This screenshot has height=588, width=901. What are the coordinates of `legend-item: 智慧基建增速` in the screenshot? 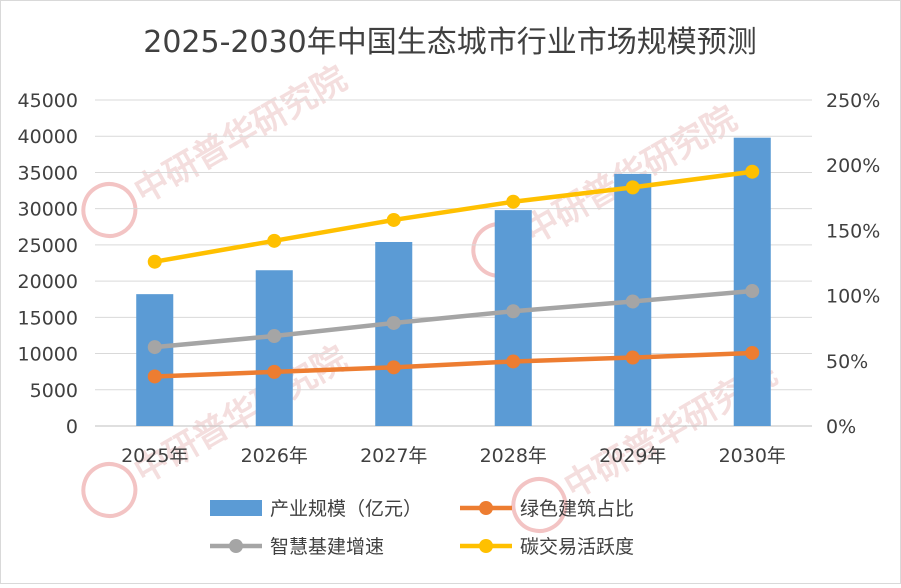 It's located at (297, 547).